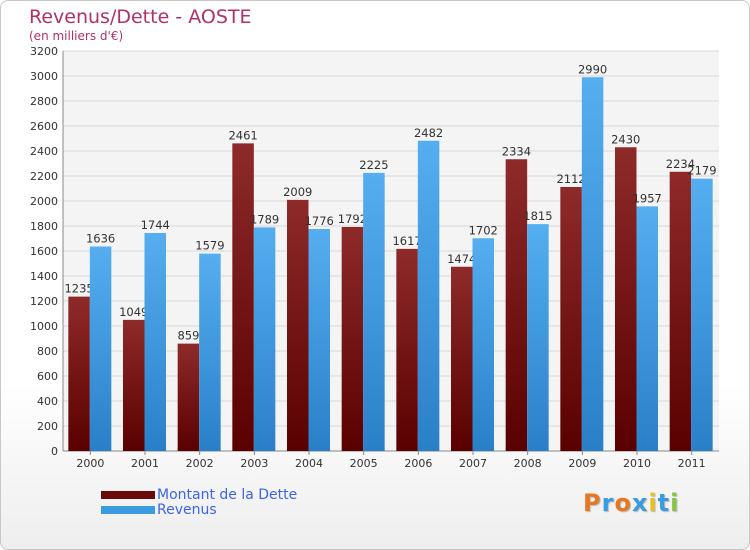 The width and height of the screenshot is (750, 550). What do you see at coordinates (608, 503) in the screenshot?
I see `logo-letter: r` at bounding box center [608, 503].